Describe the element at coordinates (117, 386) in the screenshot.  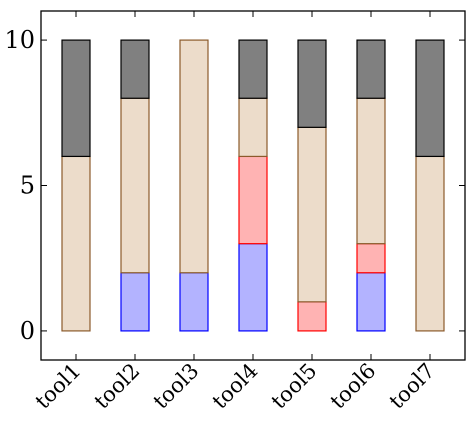
I see `x-tick-label-tool2: tool2` at that location.